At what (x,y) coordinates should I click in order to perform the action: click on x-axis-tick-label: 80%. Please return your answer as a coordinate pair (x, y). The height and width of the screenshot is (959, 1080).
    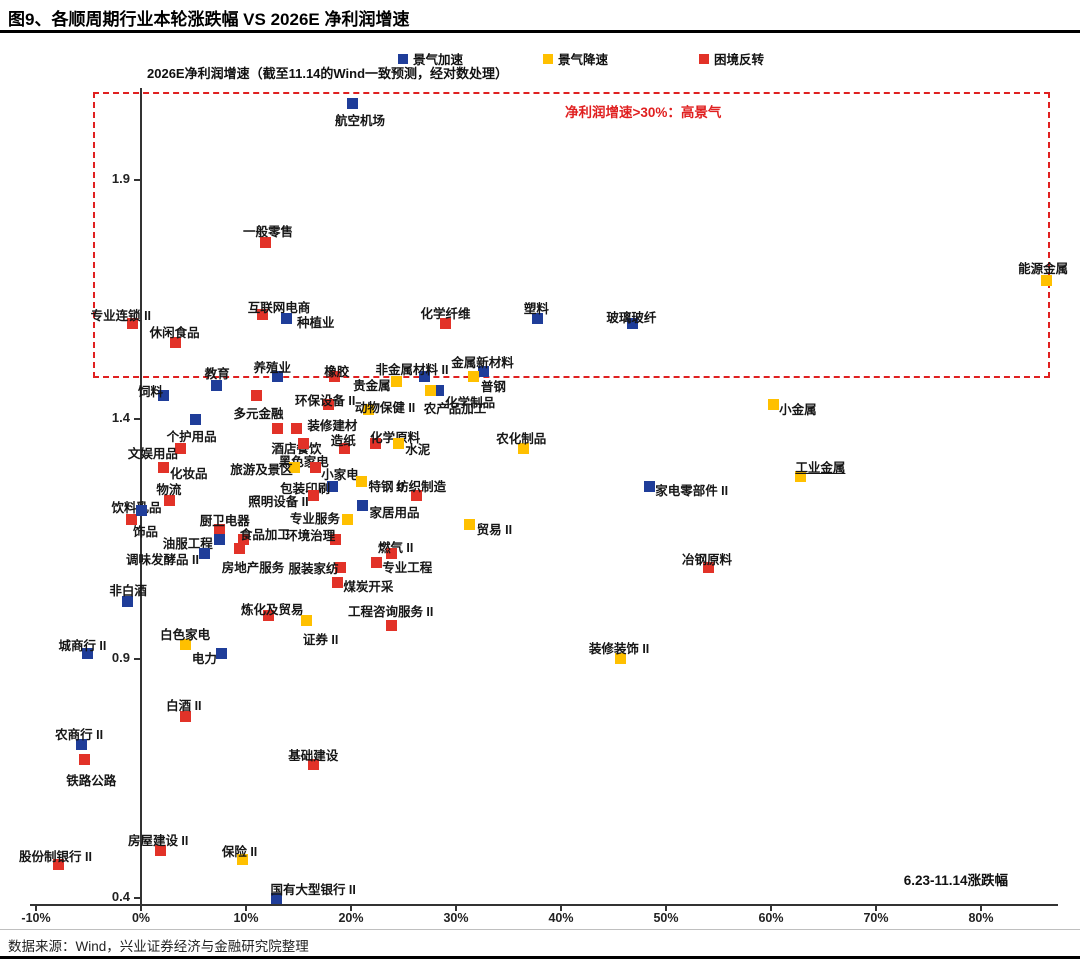
    Looking at the image, I should click on (981, 918).